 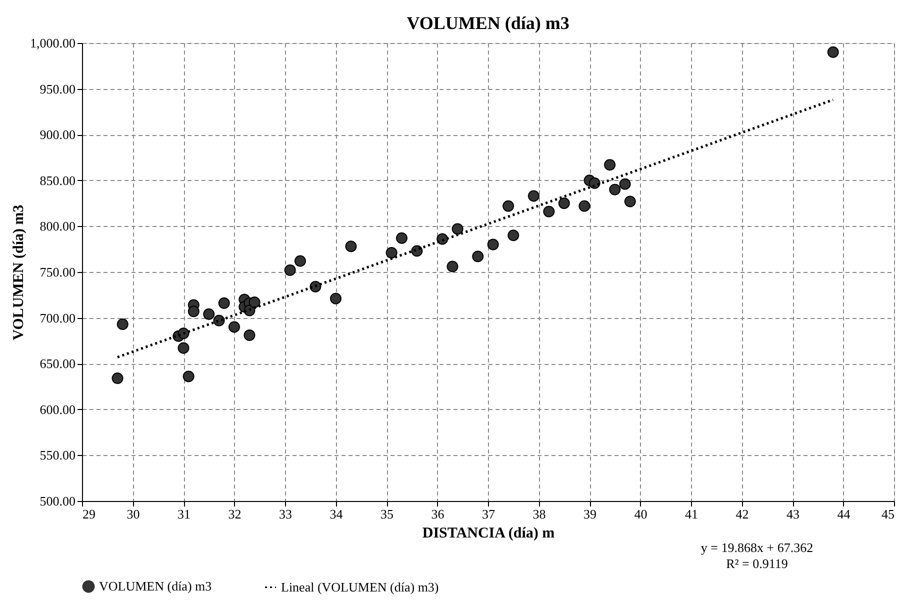 I want to click on legend-label: Lineal (VOLUMEN (día) m3), so click(x=360, y=586).